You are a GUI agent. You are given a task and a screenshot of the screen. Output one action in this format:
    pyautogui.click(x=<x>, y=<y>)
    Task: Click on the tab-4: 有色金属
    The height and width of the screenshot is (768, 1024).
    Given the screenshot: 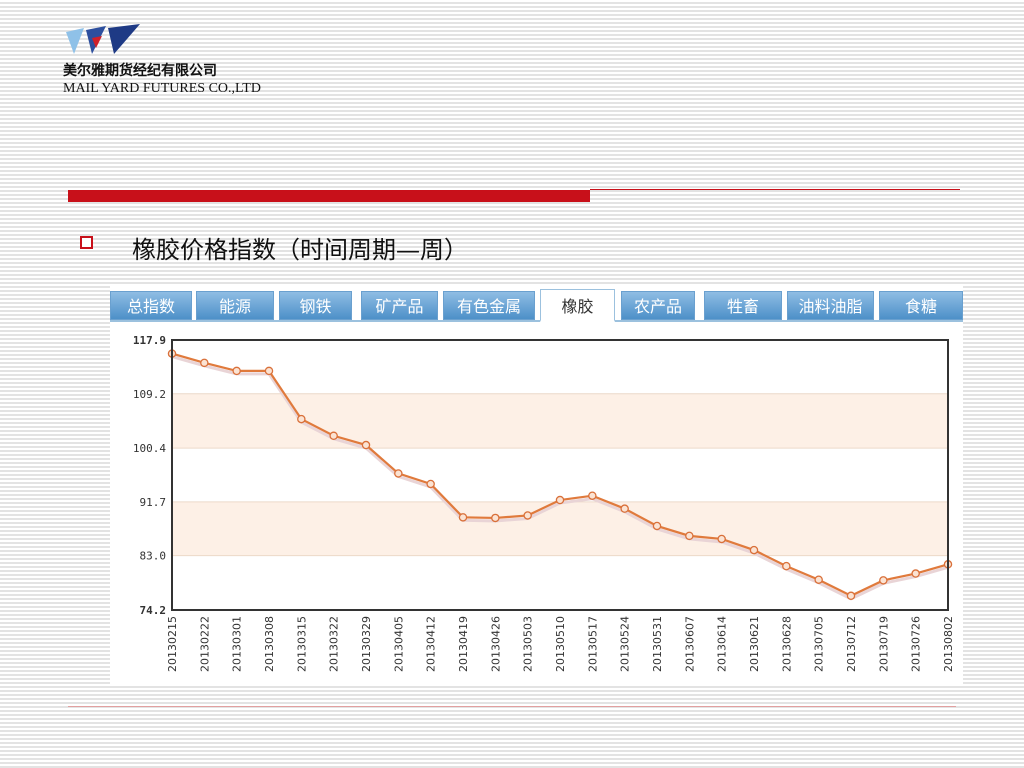 What is the action you would take?
    pyautogui.click(x=489, y=305)
    